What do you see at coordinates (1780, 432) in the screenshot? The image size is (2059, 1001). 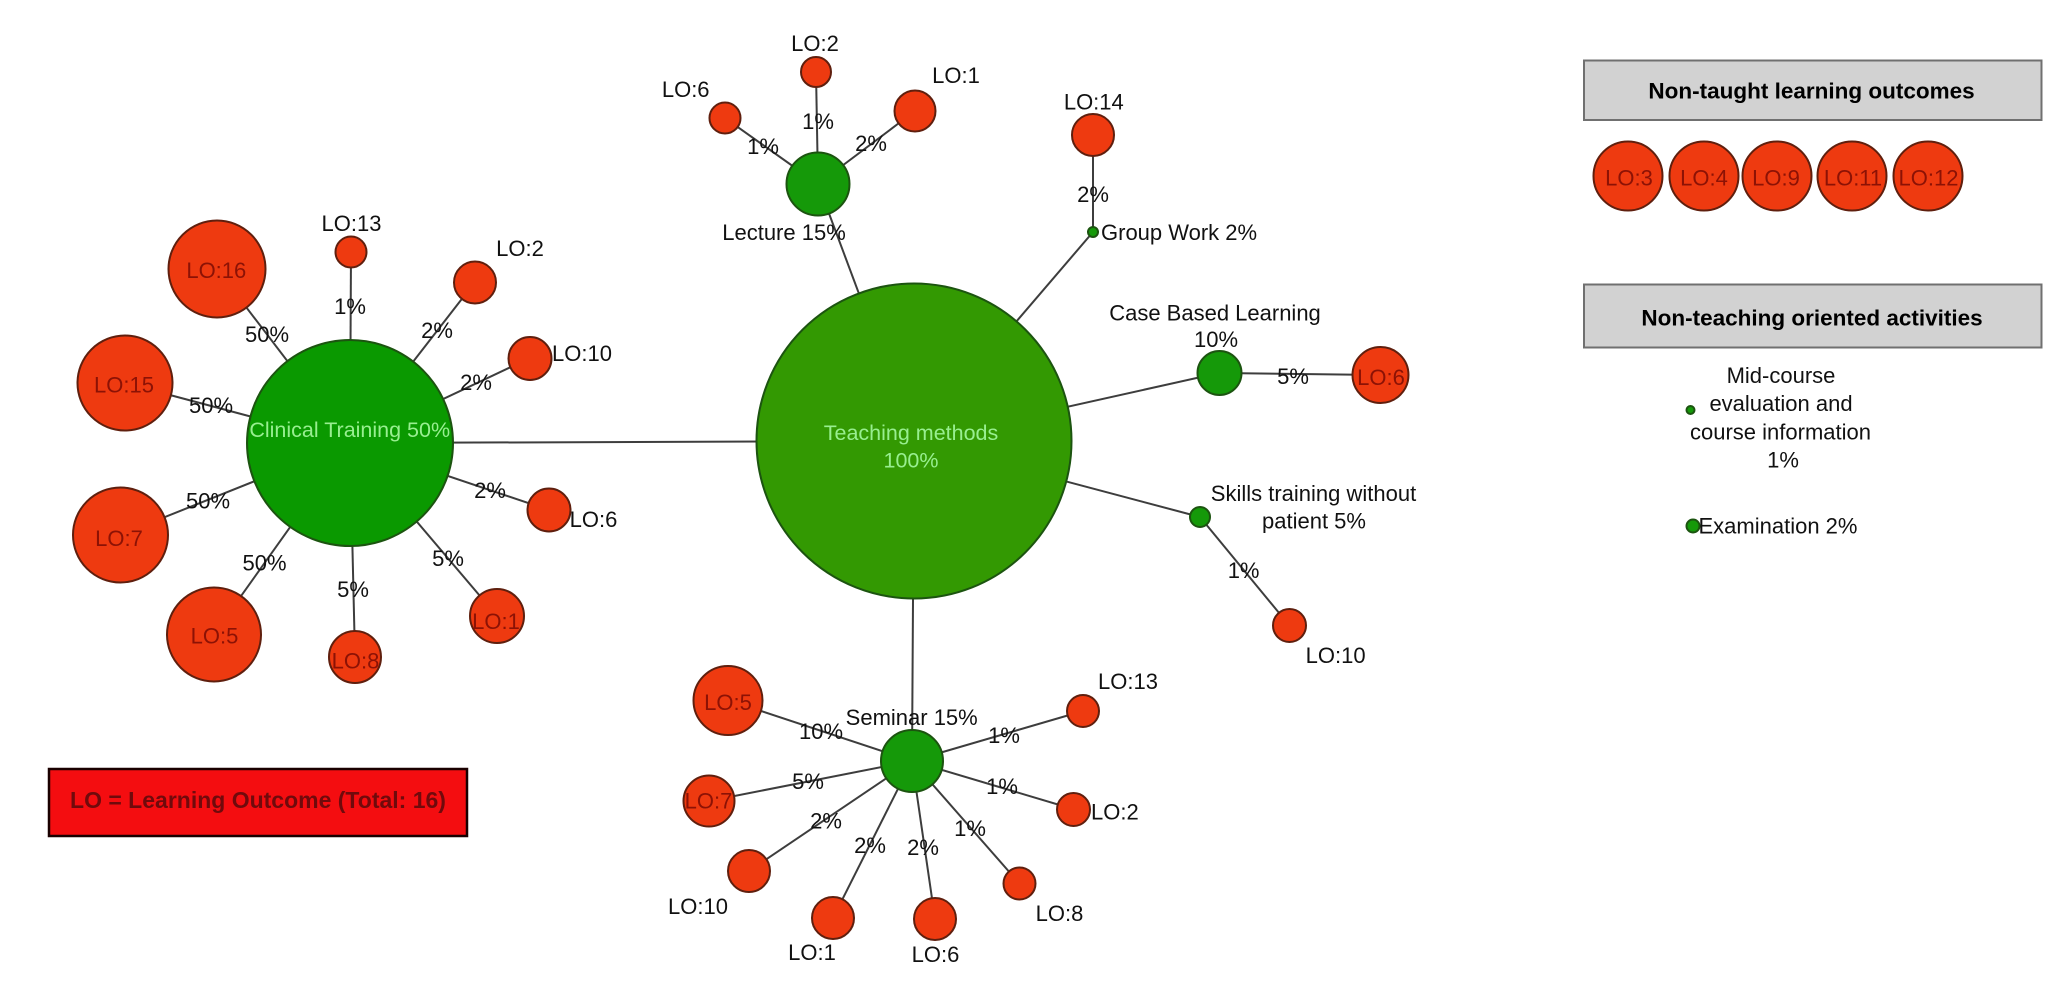 I see `svg-text: course information` at bounding box center [1780, 432].